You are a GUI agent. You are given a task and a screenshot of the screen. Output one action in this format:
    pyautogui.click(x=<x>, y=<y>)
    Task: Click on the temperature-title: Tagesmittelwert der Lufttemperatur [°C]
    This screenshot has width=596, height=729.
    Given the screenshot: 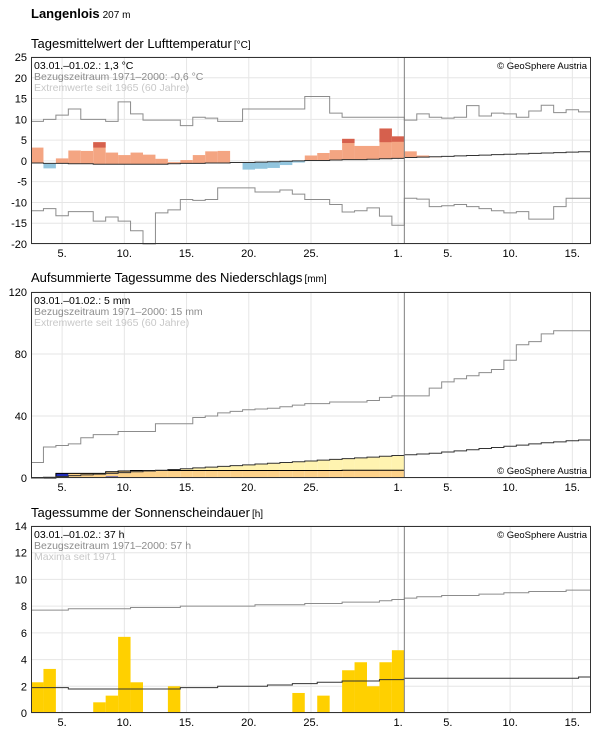 What is the action you would take?
    pyautogui.click(x=141, y=43)
    